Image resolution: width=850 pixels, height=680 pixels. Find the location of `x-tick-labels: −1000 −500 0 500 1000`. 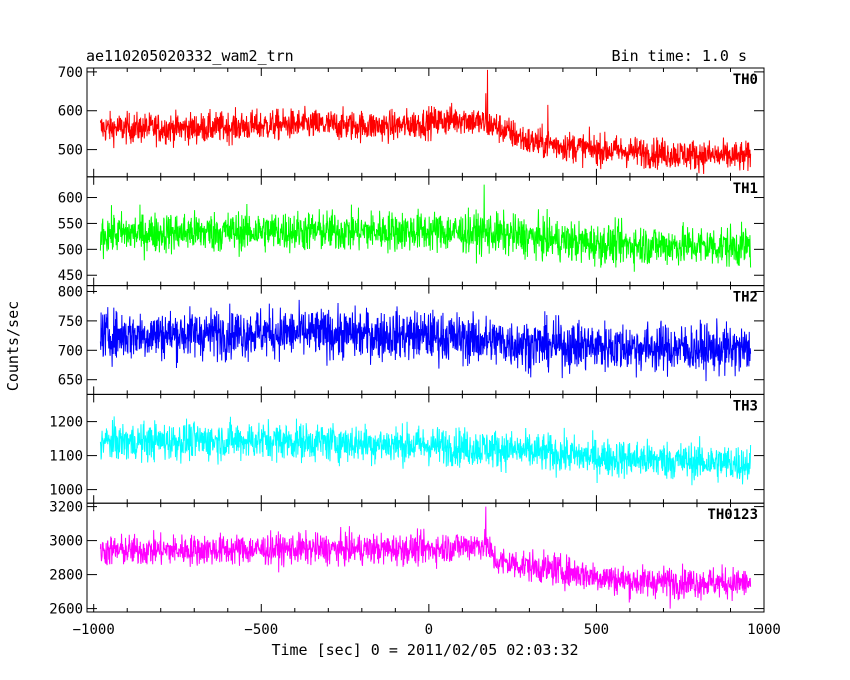

x-tick-labels: −1000 −500 0 500 1000 is located at coordinates (427, 630).